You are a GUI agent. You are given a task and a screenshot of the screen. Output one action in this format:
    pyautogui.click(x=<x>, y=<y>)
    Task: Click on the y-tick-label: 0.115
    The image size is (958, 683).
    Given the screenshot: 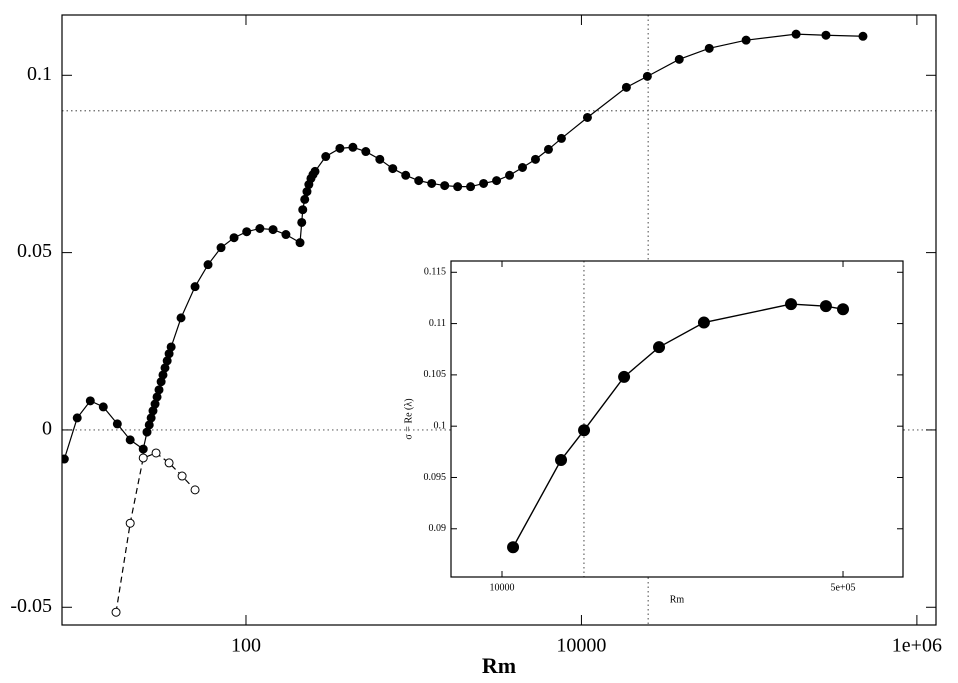 What is the action you would take?
    pyautogui.click(x=435, y=272)
    